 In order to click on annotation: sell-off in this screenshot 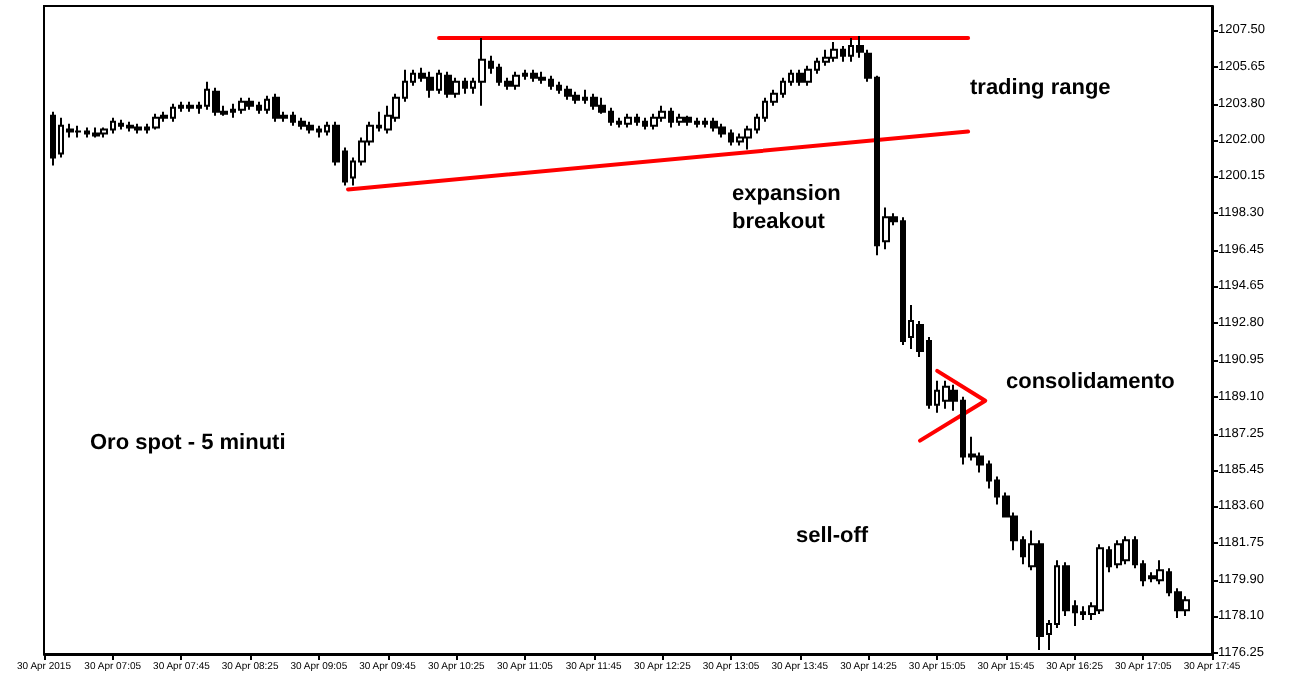, I will do `click(832, 536)`.